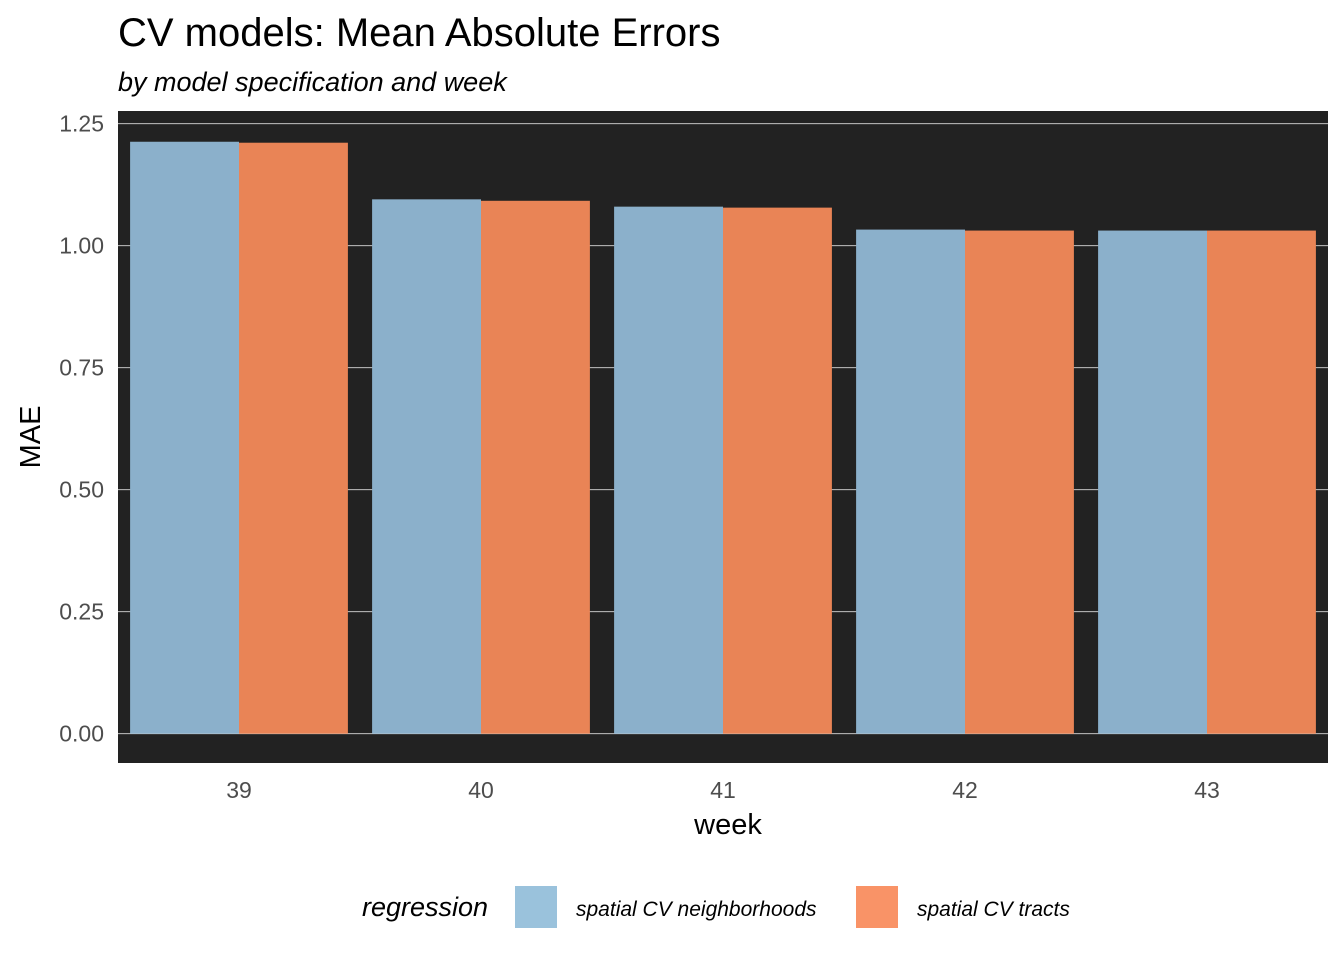  I want to click on x-axis-label: week, so click(727, 825).